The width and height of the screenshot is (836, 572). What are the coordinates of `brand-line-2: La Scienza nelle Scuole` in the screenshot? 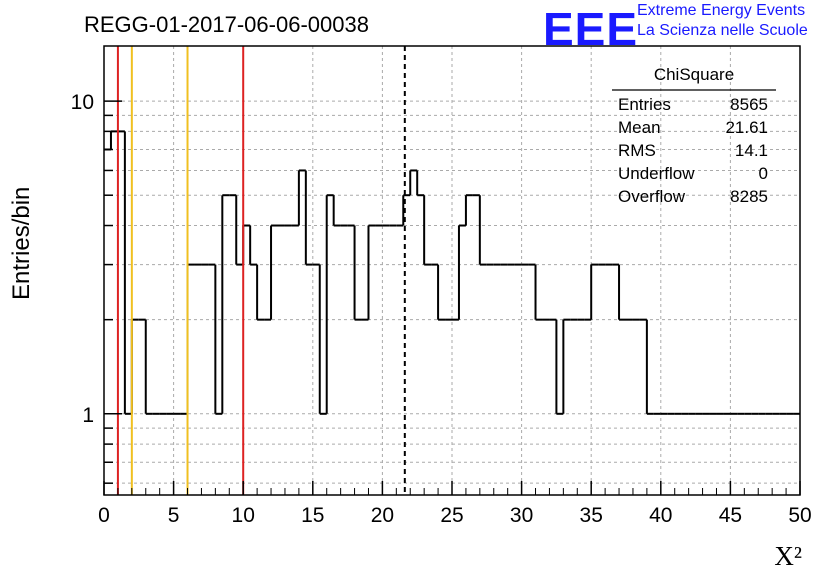 It's located at (722, 30).